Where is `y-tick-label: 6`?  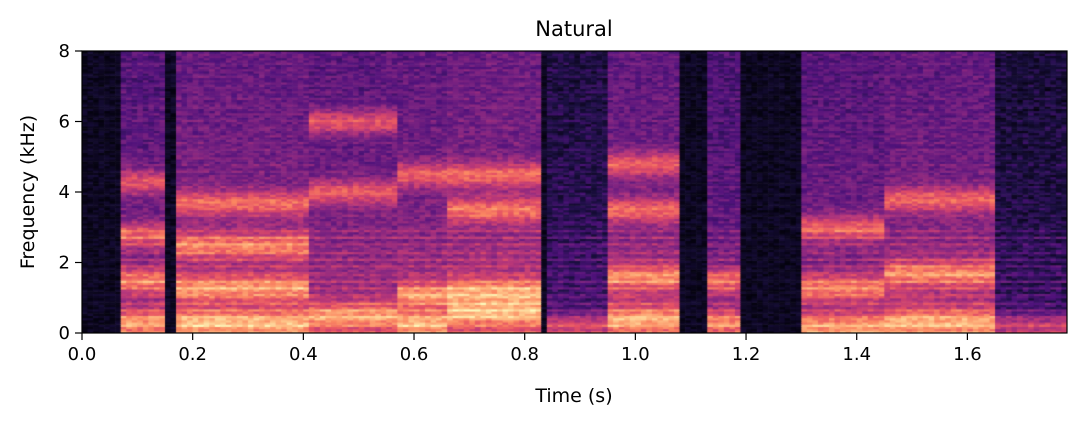
y-tick-label: 6 is located at coordinates (64, 122).